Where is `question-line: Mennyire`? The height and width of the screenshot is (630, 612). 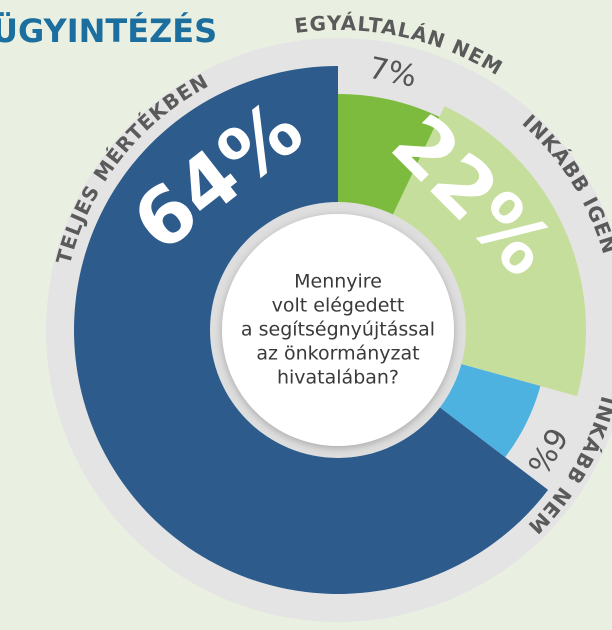 question-line: Mennyire is located at coordinates (338, 282).